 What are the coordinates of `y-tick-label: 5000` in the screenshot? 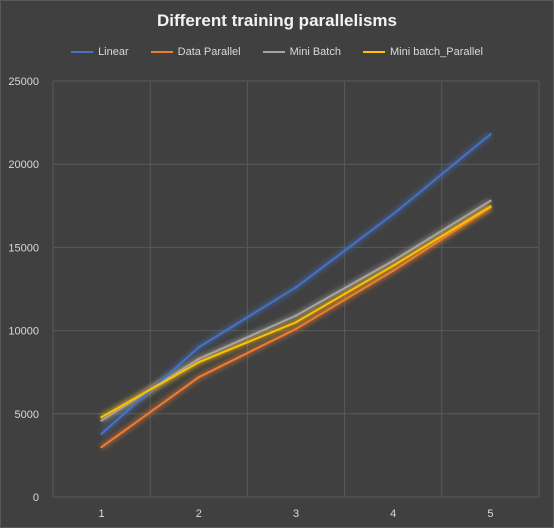 It's located at (27, 415).